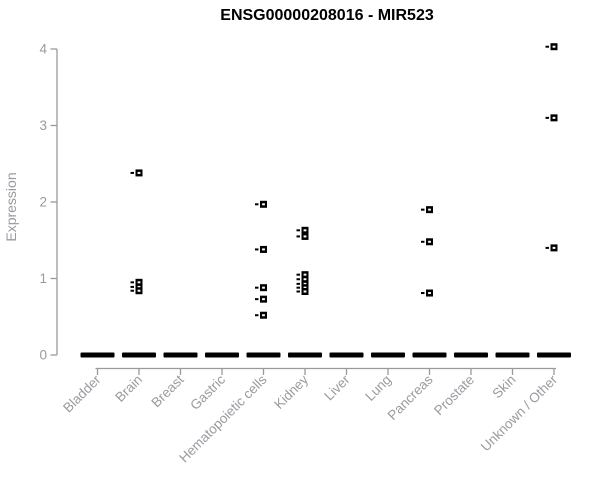 Image resolution: width=600 pixels, height=500 pixels. I want to click on category-label: Bladder, so click(82, 394).